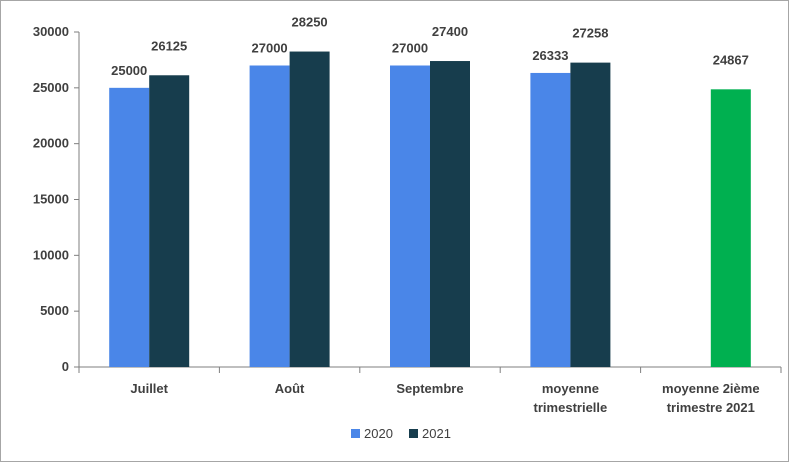 This screenshot has width=789, height=463. Describe the element at coordinates (570, 388) in the screenshot. I see `x-category-label: moyenne` at that location.